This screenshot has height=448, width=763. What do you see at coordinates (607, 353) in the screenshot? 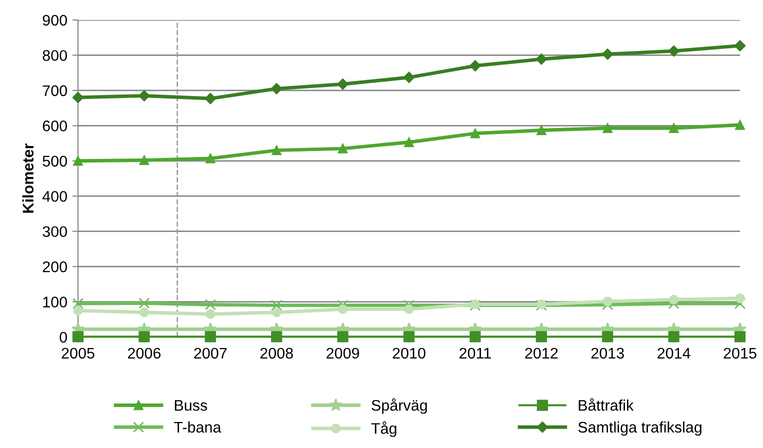
I see `x-tick-label: 2013` at bounding box center [607, 353].